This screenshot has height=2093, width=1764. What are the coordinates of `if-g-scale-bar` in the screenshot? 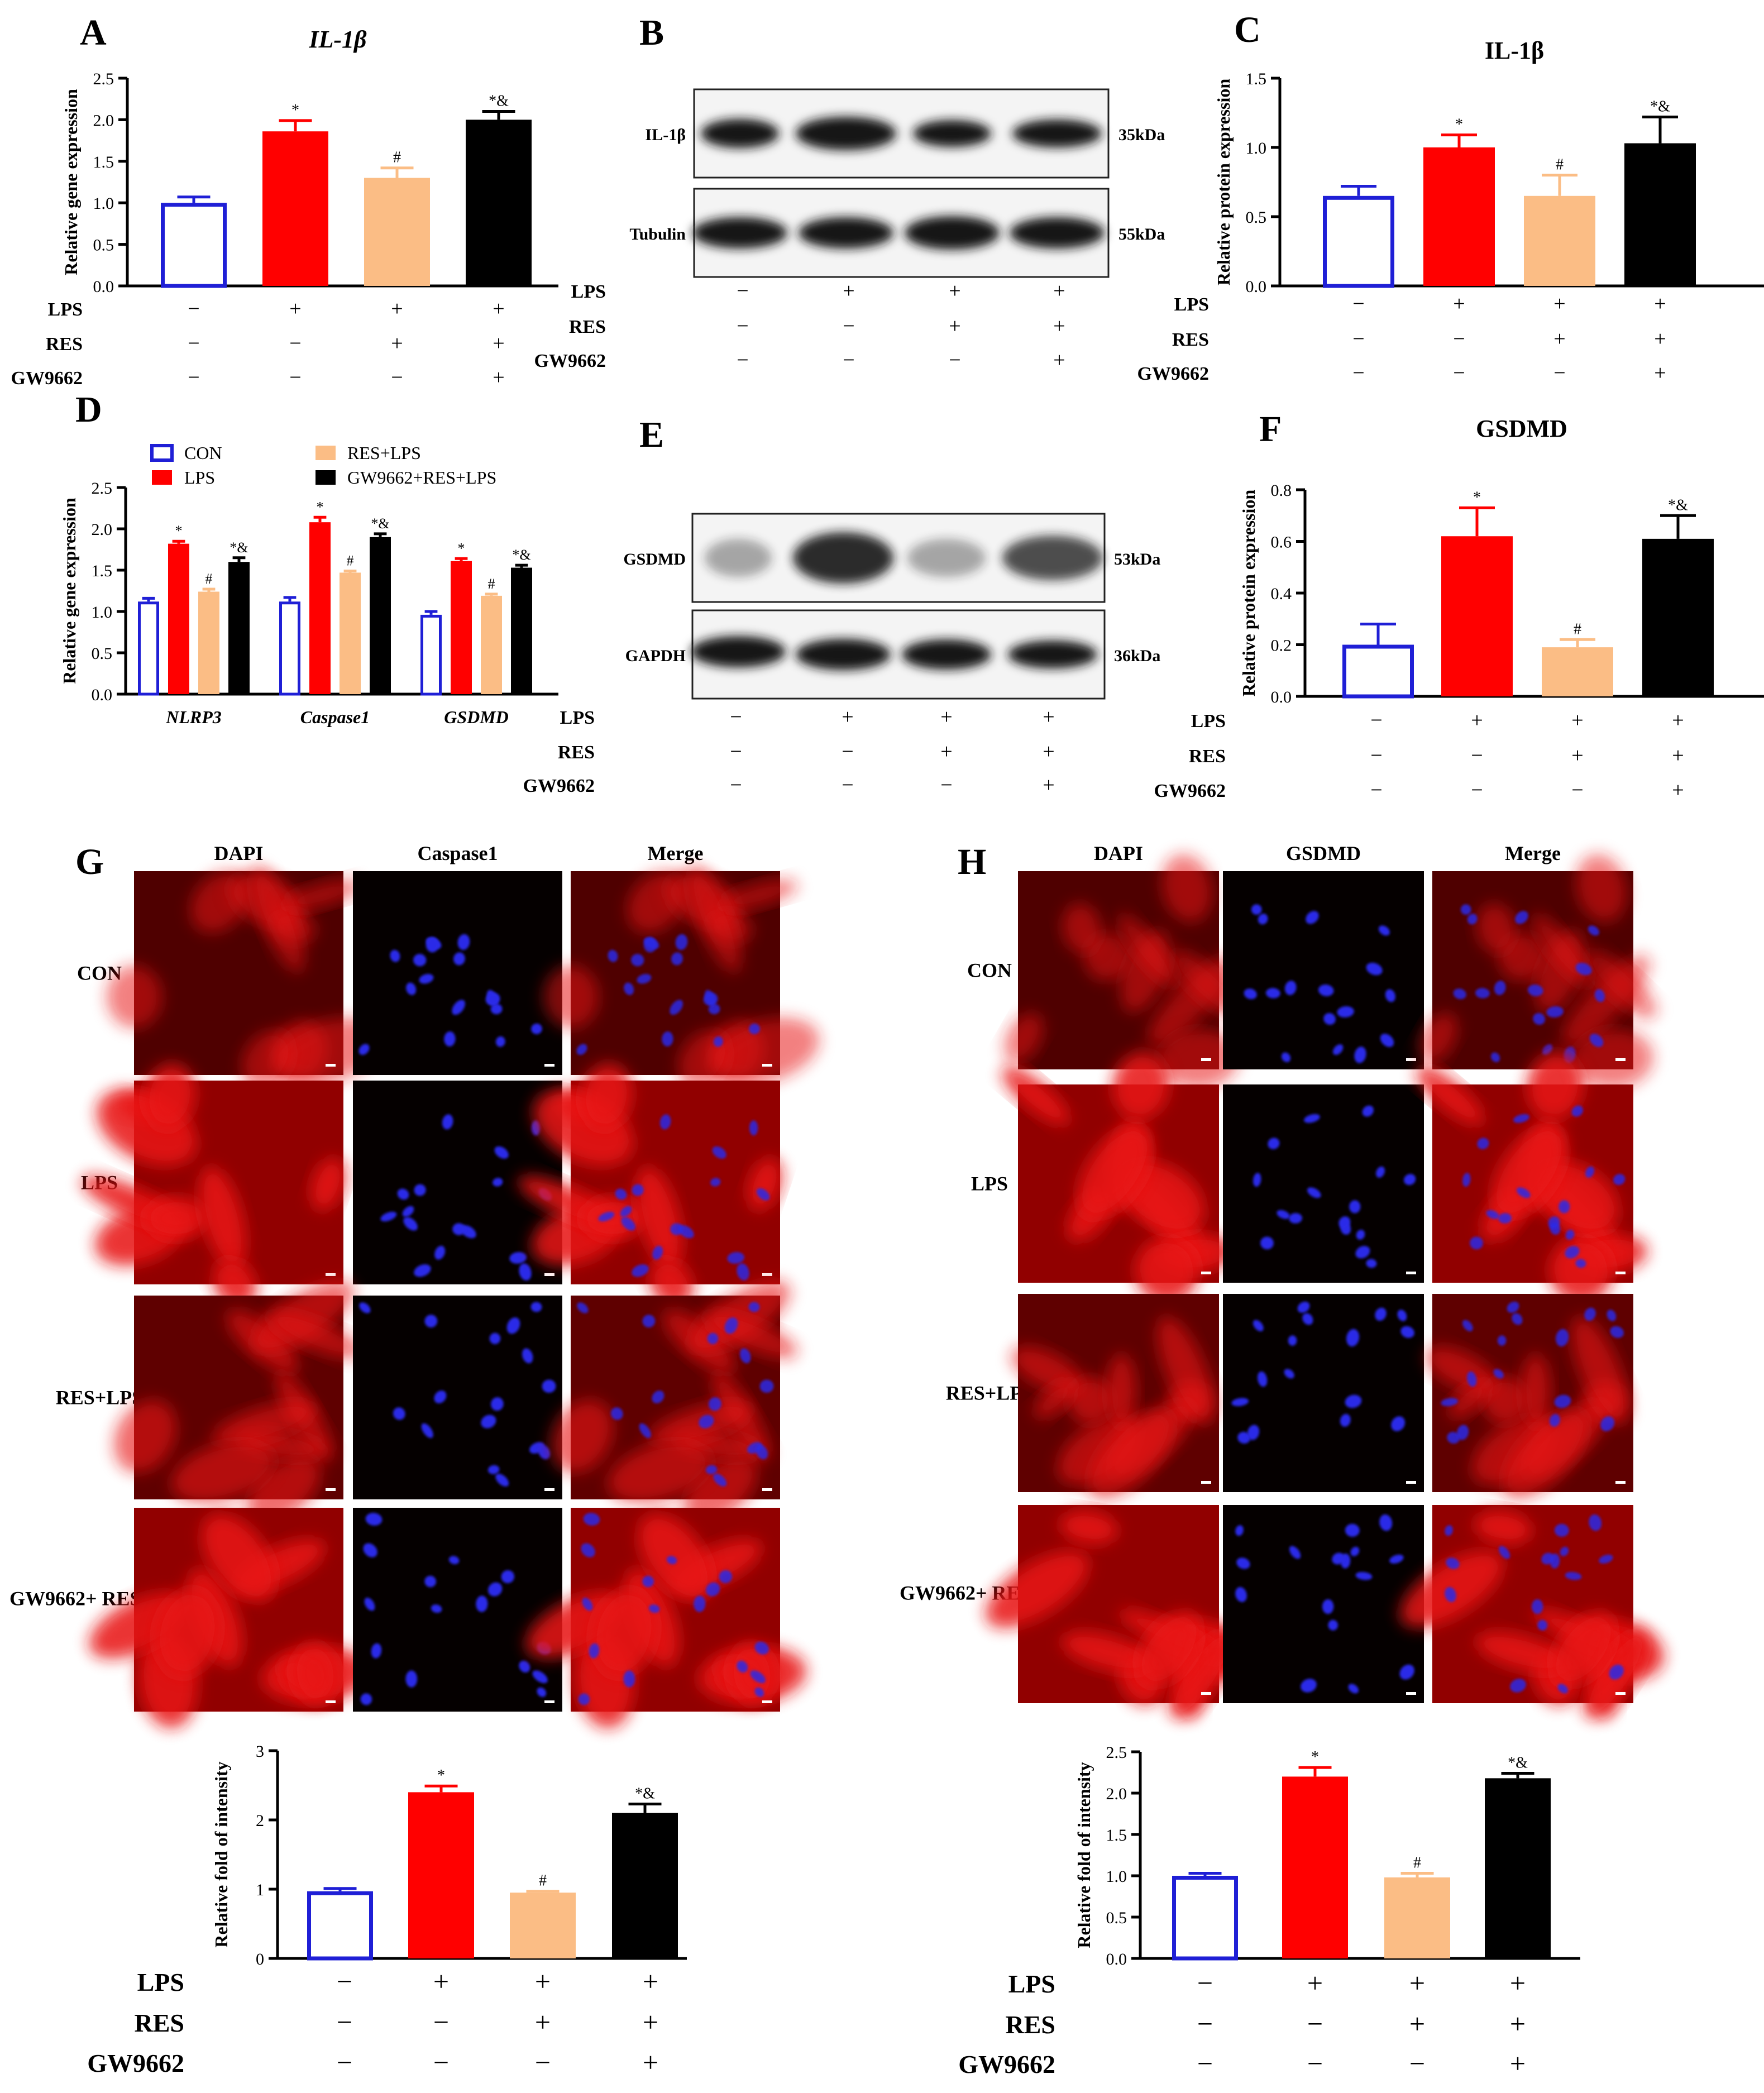 It's located at (331, 1701).